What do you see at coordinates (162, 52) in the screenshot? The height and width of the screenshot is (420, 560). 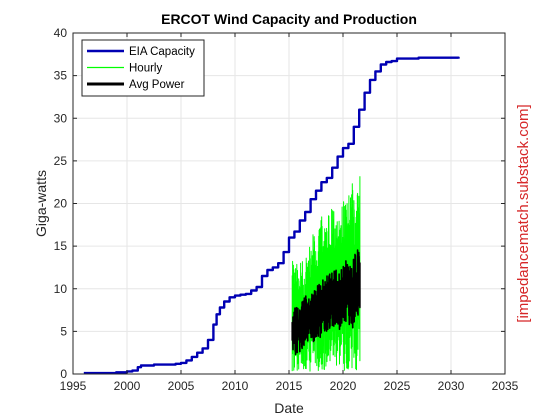 I see `legend-label-eia-capacity: EIA Capacity` at bounding box center [162, 52].